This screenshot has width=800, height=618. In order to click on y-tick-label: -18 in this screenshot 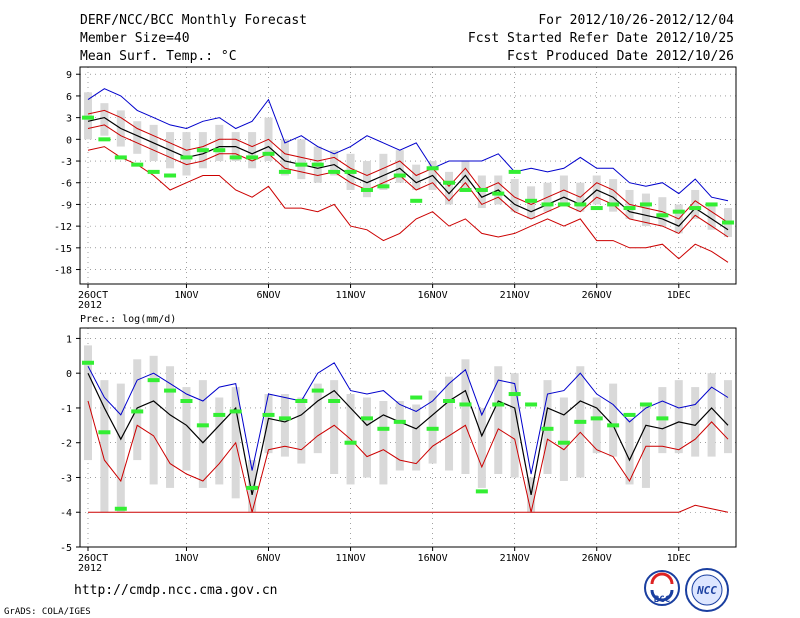, I will do `click(63, 271)`.